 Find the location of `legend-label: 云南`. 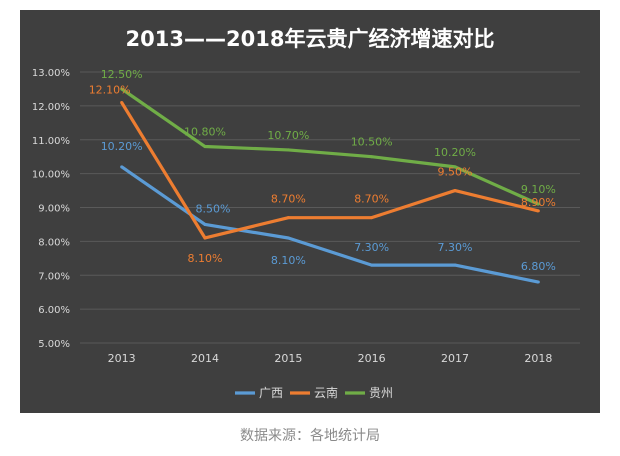

legend-label: 云南 is located at coordinates (326, 392).